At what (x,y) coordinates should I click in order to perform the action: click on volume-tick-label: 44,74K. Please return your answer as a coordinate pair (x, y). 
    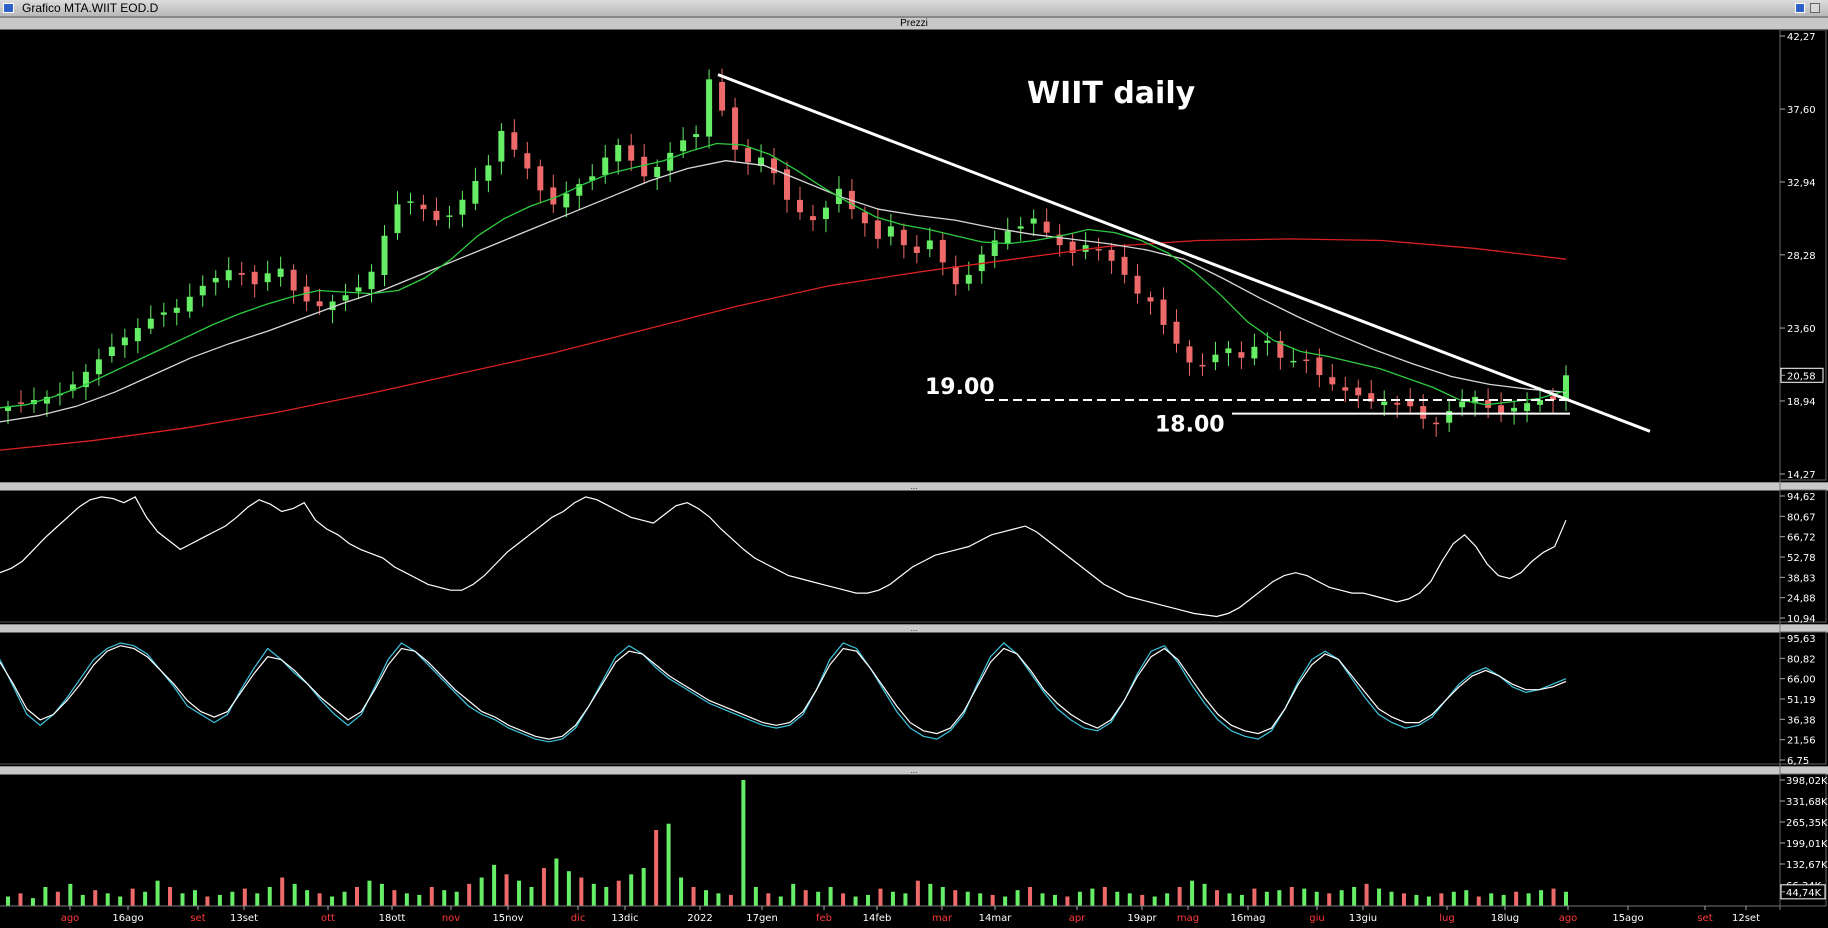
    Looking at the image, I should click on (1804, 893).